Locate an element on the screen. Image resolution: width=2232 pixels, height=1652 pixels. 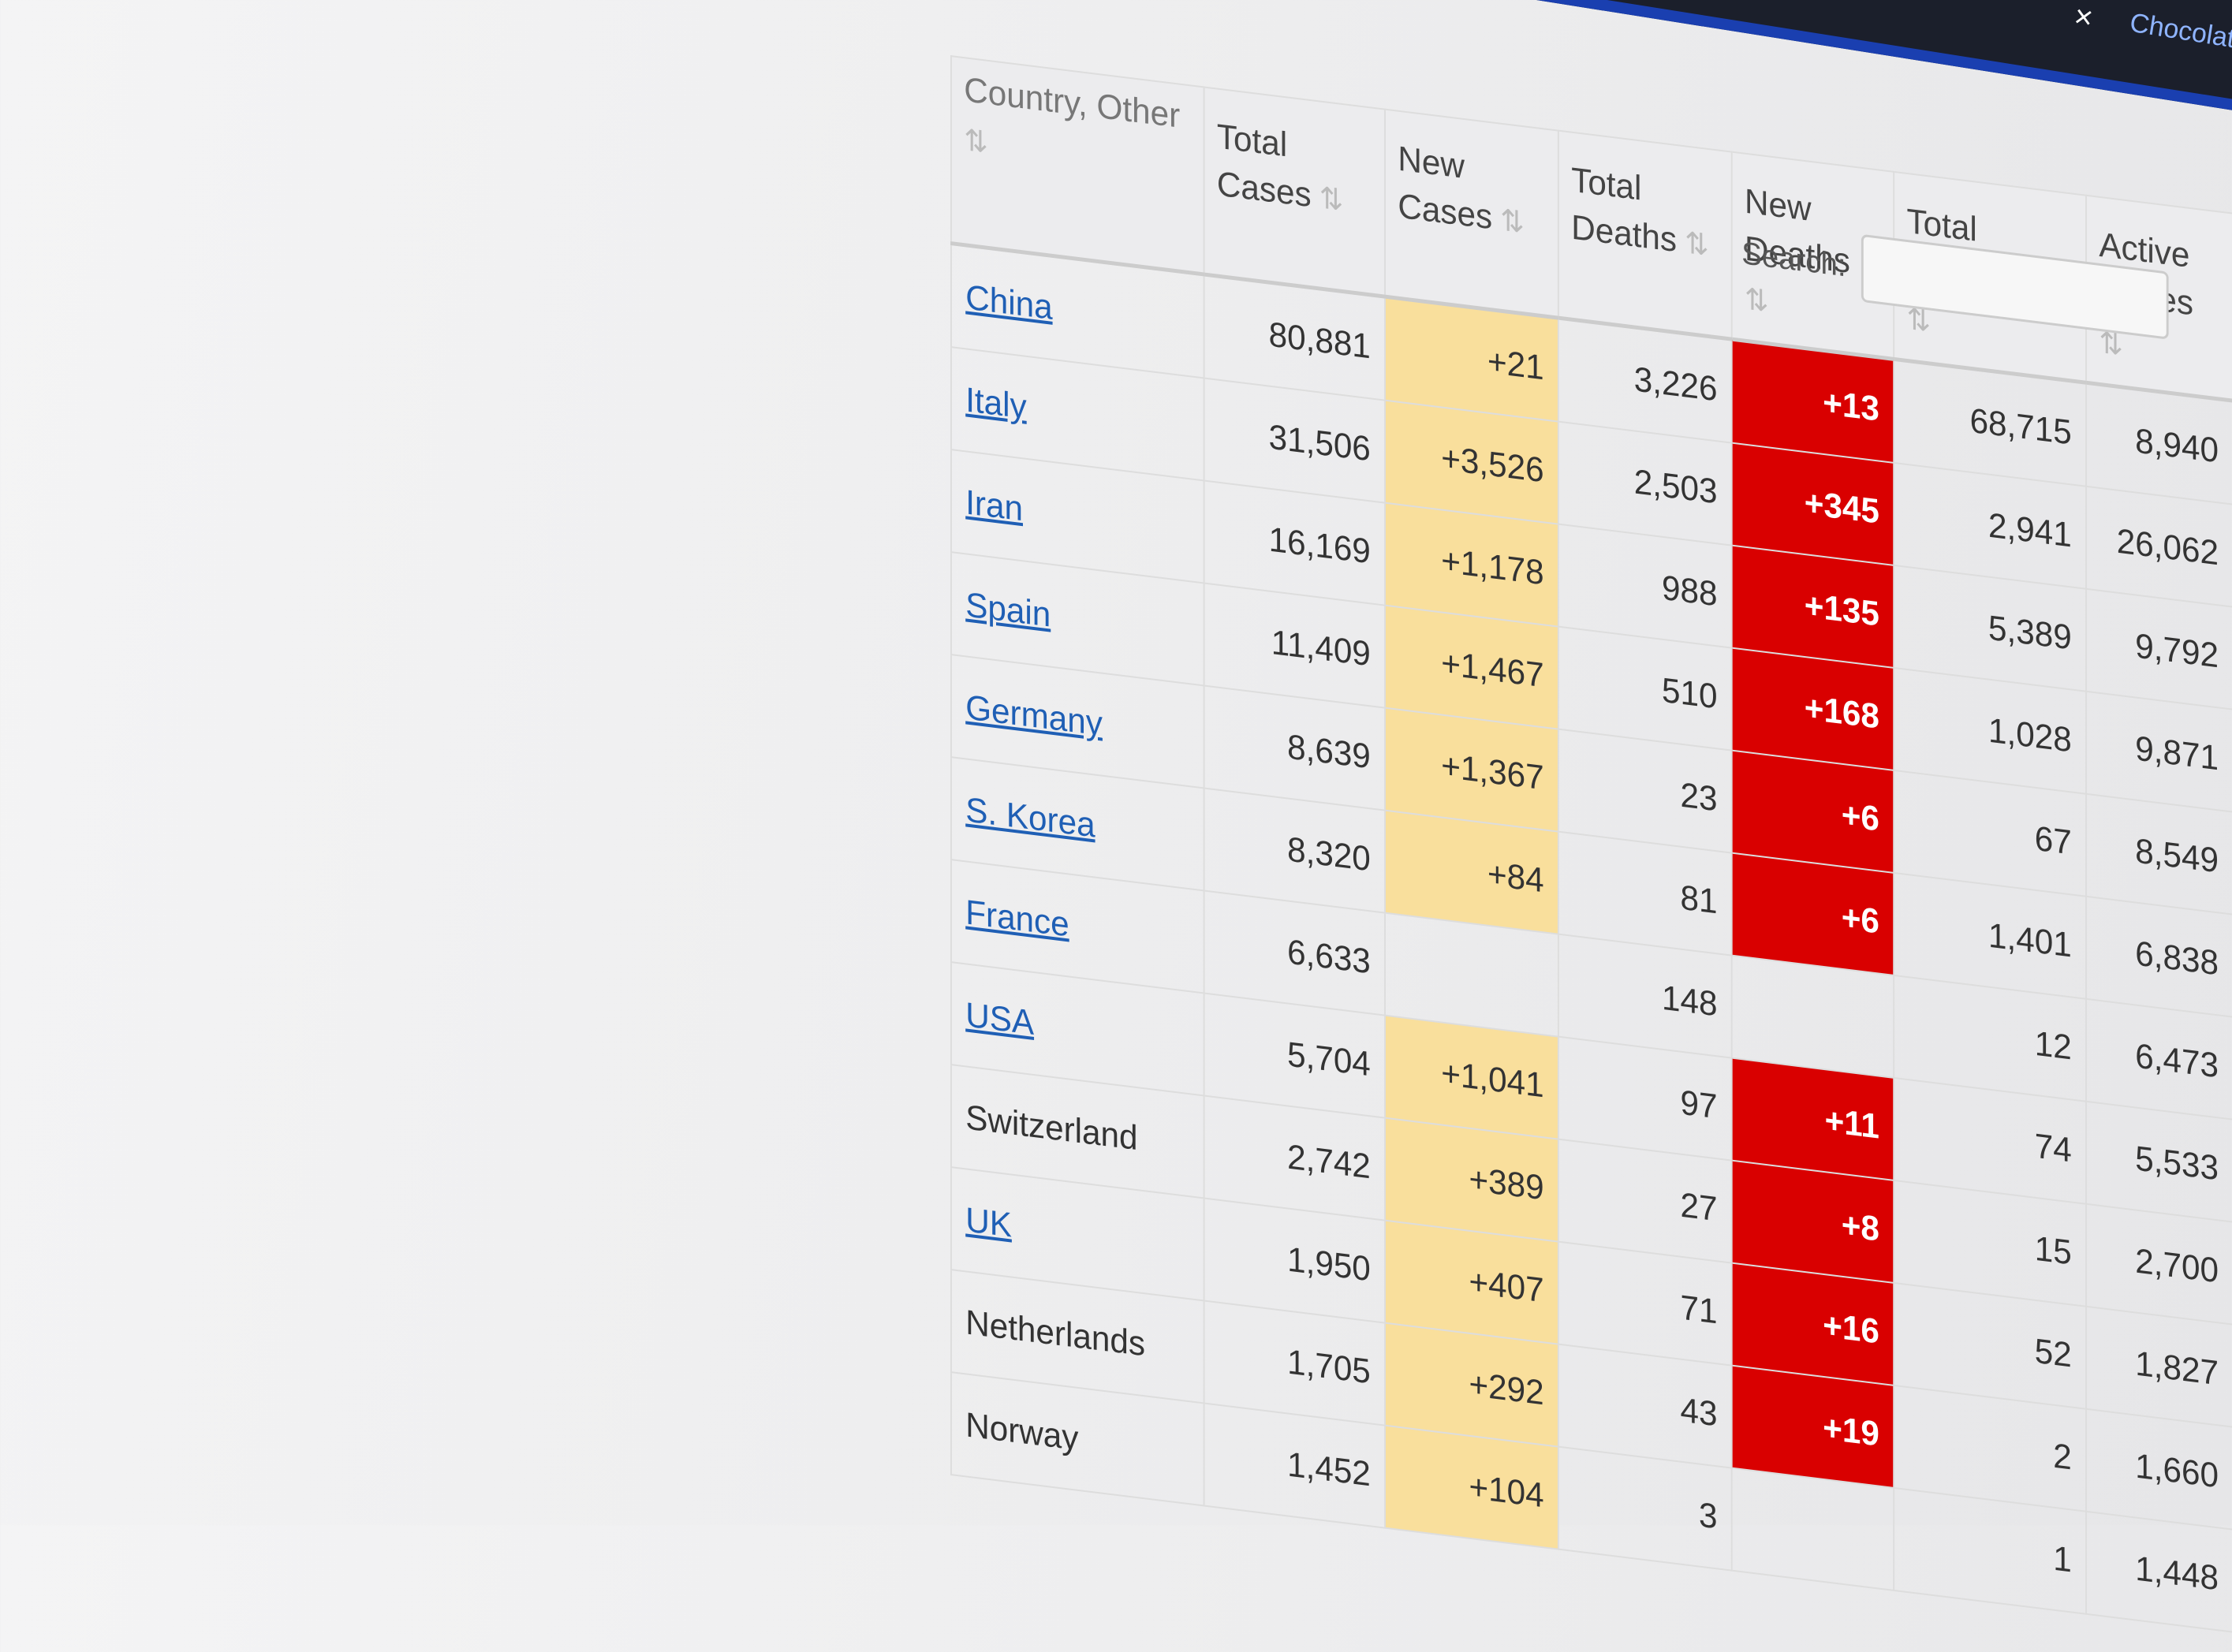
data-cell: +104 is located at coordinates (1471, 1487).